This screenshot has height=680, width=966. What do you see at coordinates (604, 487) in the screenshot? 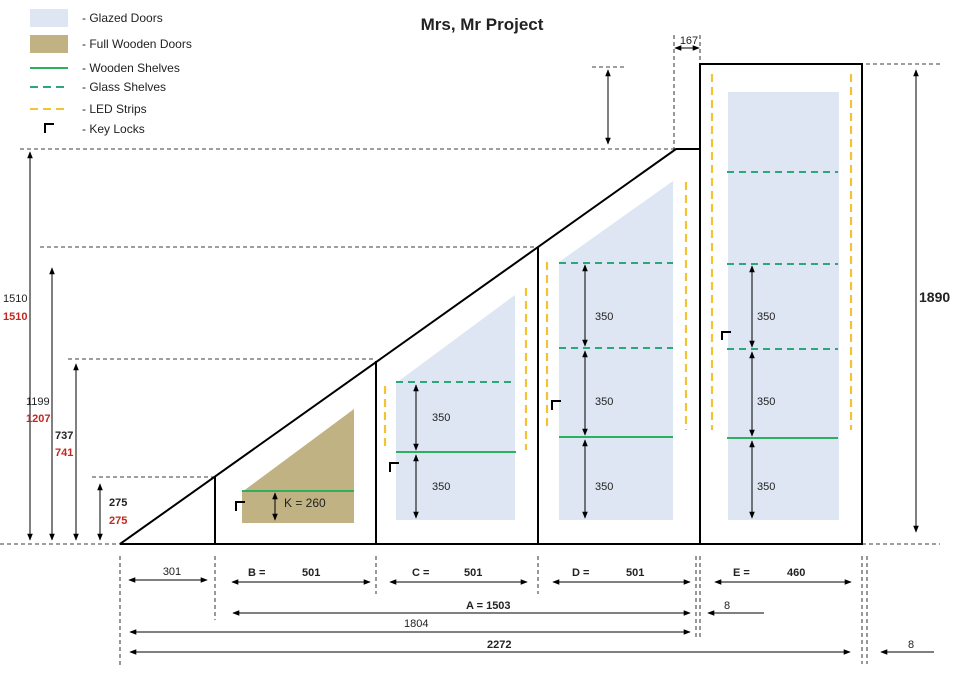
I see `spacing-d-bot: 350` at bounding box center [604, 487].